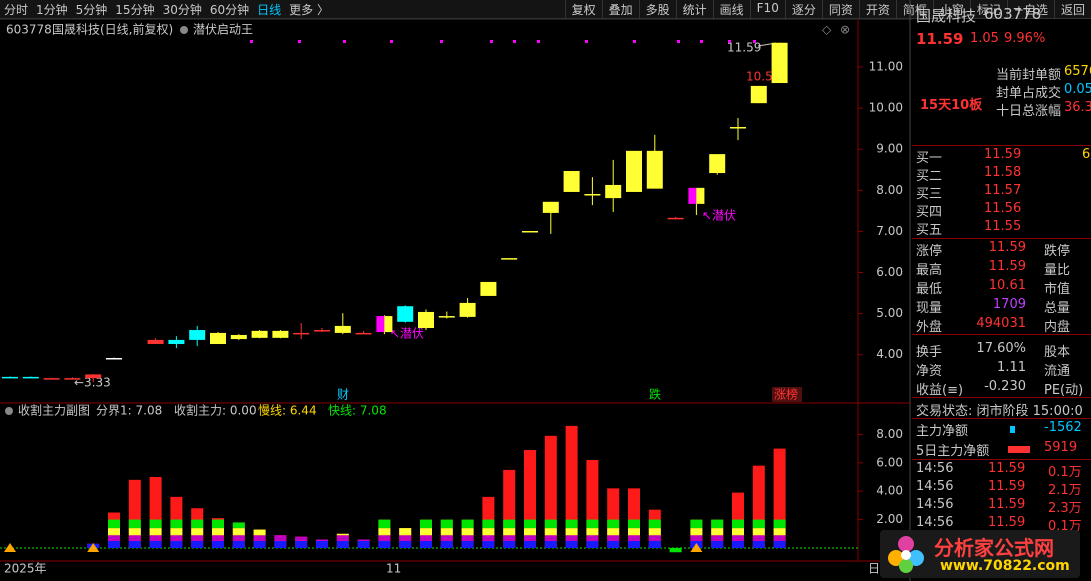 The image size is (1091, 581). What do you see at coordinates (1077, 71) in the screenshot?
I see `cell: 6576` at bounding box center [1077, 71].